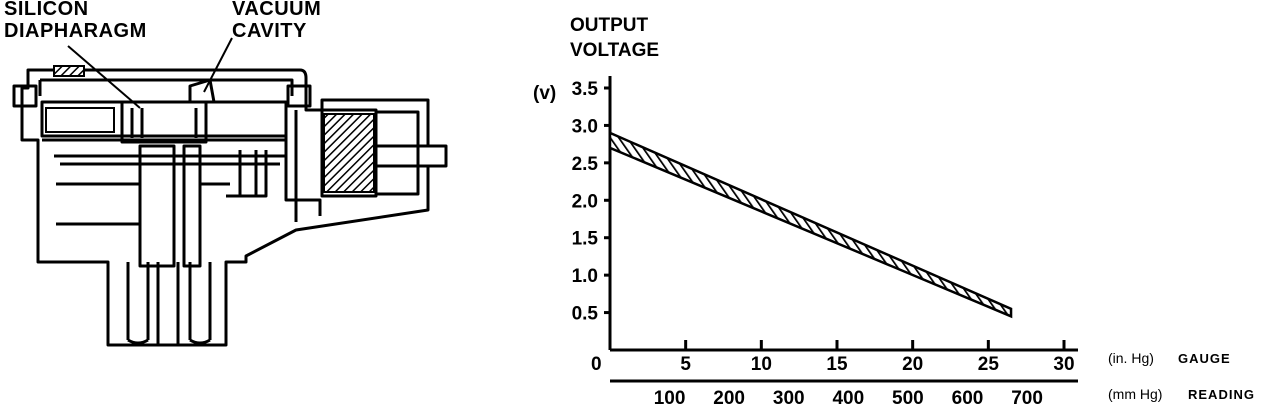 The width and height of the screenshot is (1280, 408). What do you see at coordinates (585, 239) in the screenshot?
I see `y-tick-label: 1.5` at bounding box center [585, 239].